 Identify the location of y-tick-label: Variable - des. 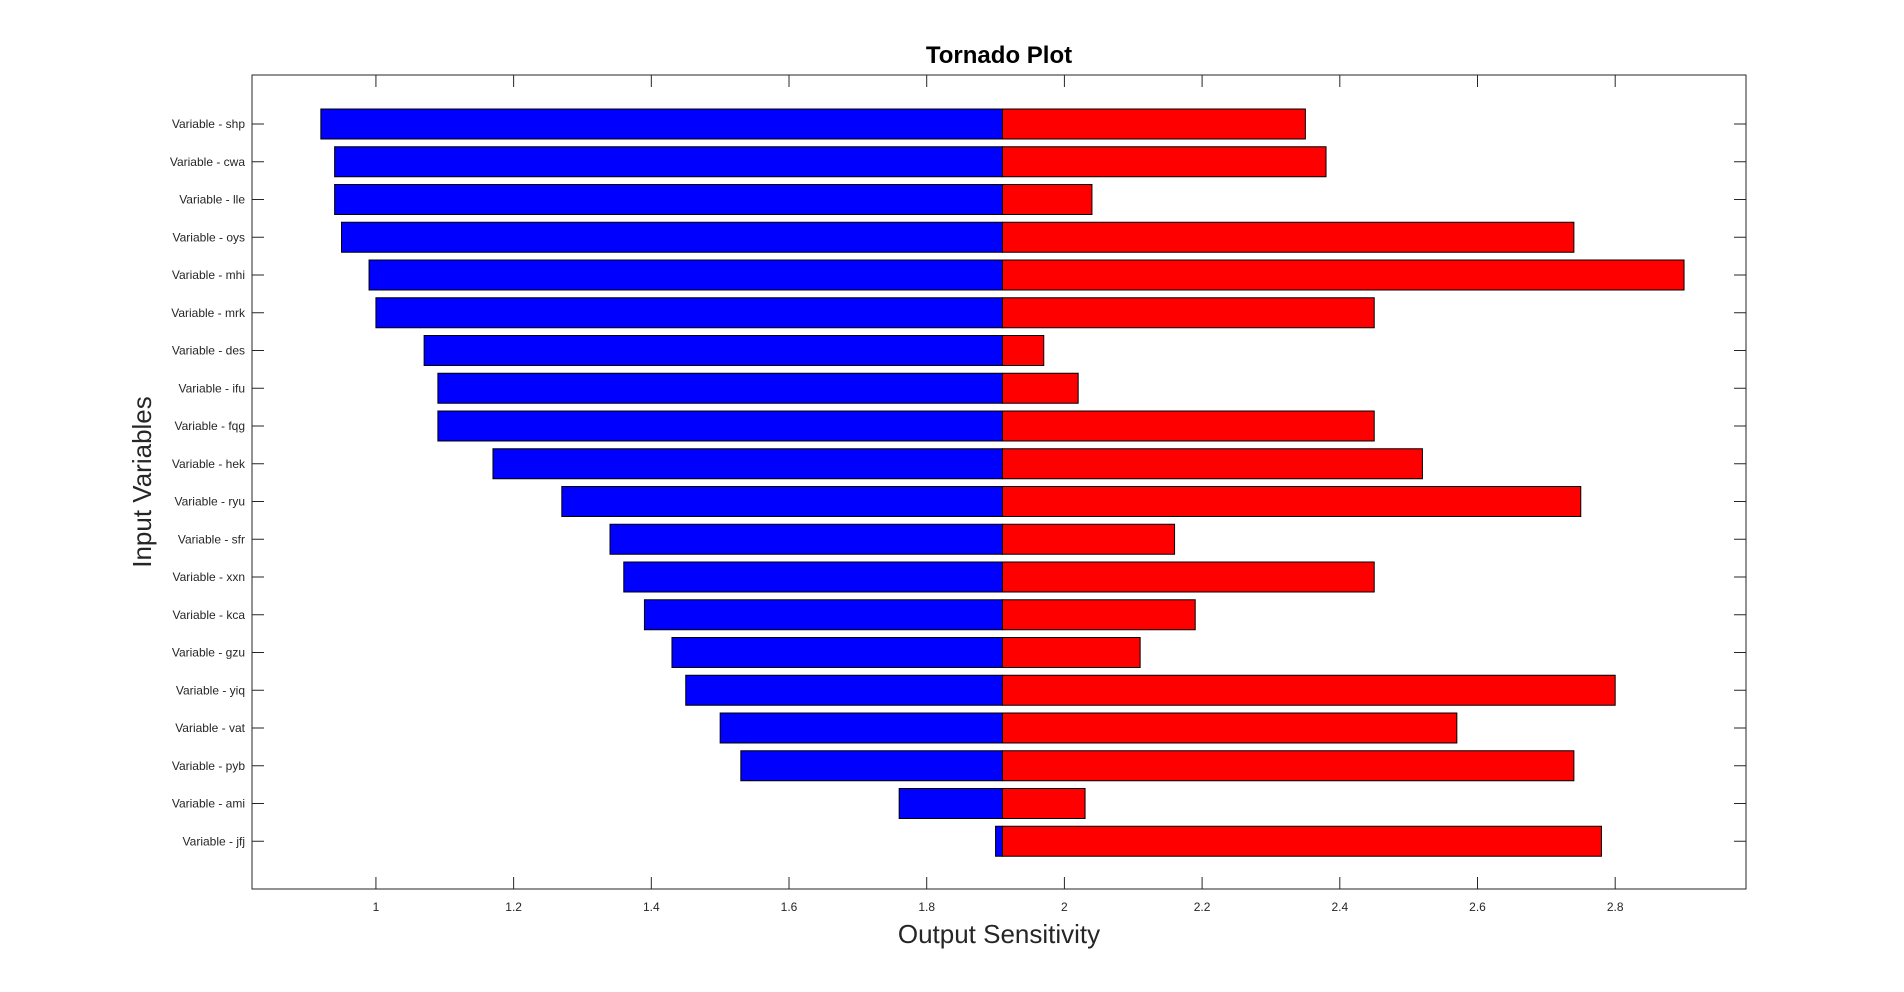
(208, 351).